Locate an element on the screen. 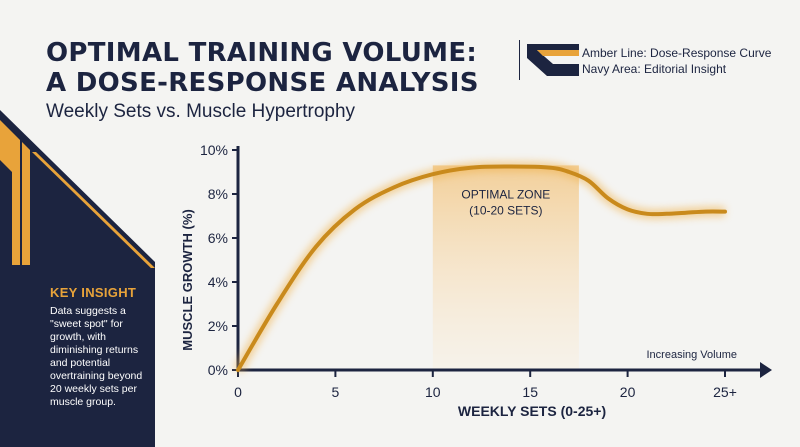 The height and width of the screenshot is (447, 800). increasing-volume-annotation: Increasing Volume is located at coordinates (692, 355).